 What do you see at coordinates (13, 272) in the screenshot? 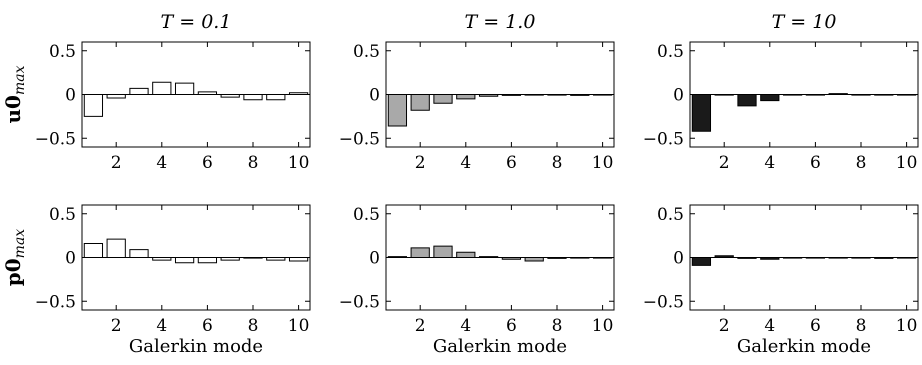
I see `y-axis-label-main: p0` at bounding box center [13, 272].